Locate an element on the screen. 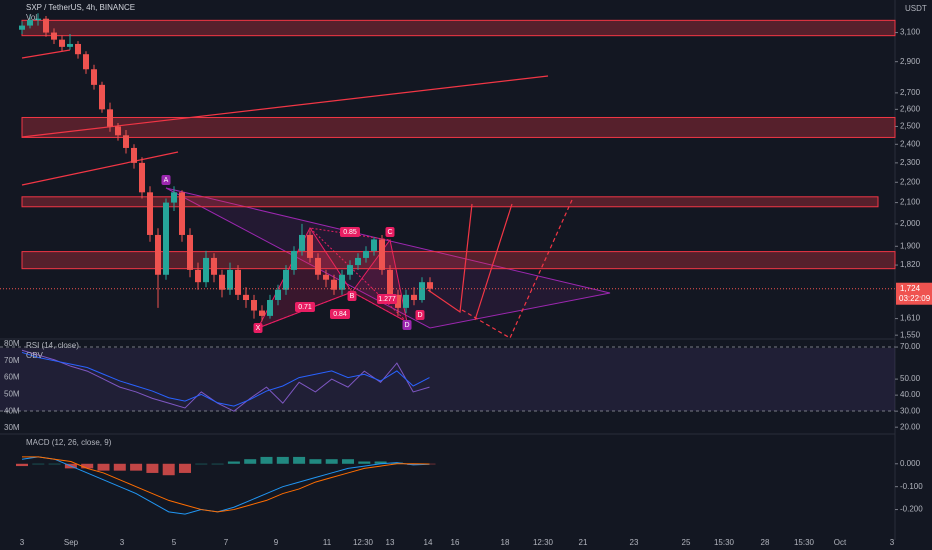  y-tick-label: -0.200 is located at coordinates (911, 509).